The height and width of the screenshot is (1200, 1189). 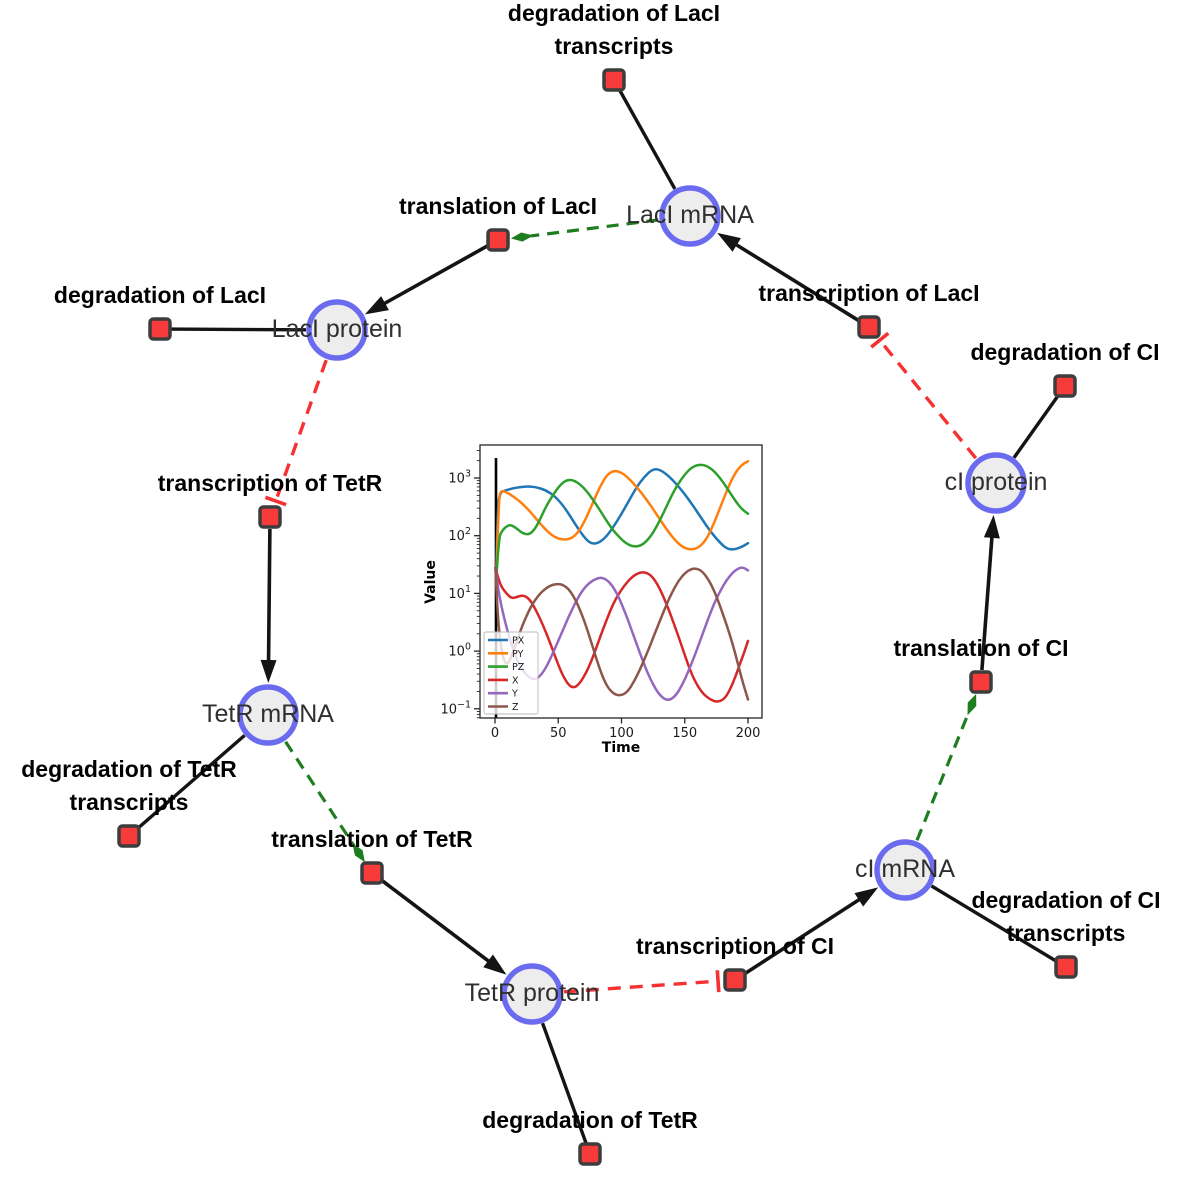 What do you see at coordinates (880, 340) in the screenshot?
I see `edge-inhibition-ci_protein-tx_laci-tbar` at bounding box center [880, 340].